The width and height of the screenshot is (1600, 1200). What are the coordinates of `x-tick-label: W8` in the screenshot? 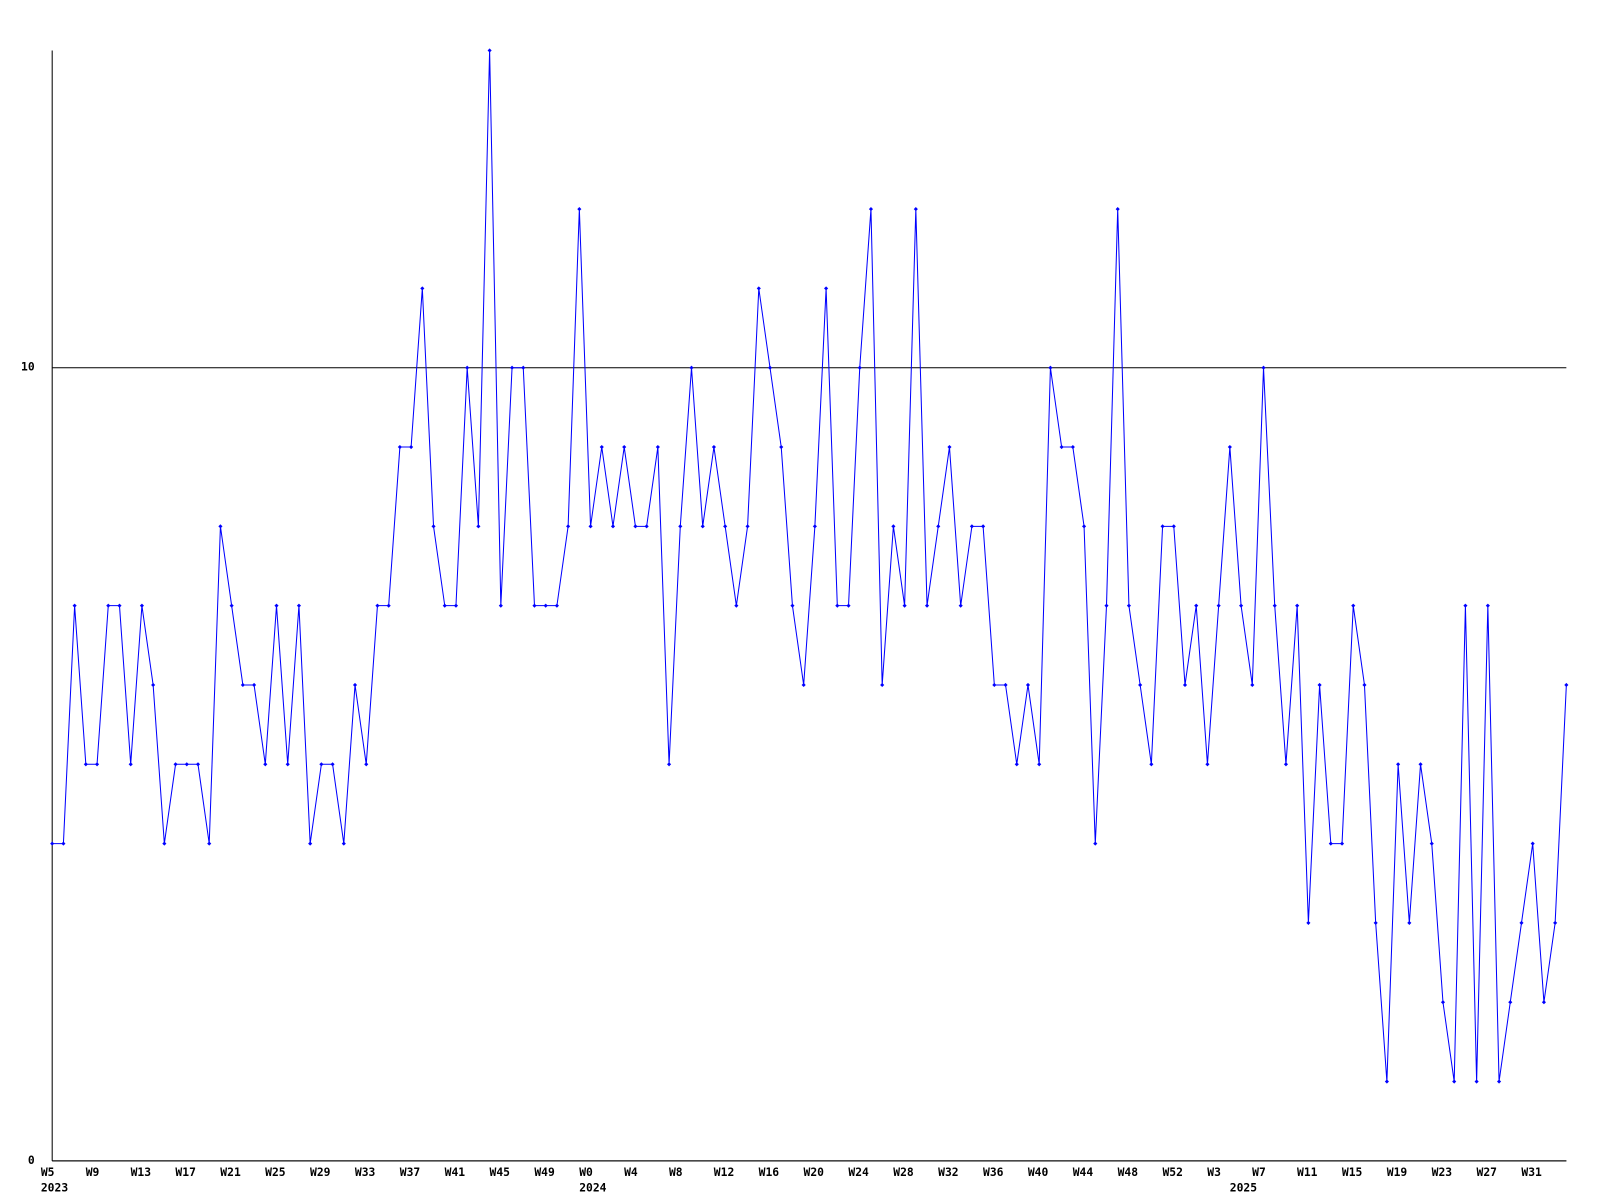 It's located at (676, 1172).